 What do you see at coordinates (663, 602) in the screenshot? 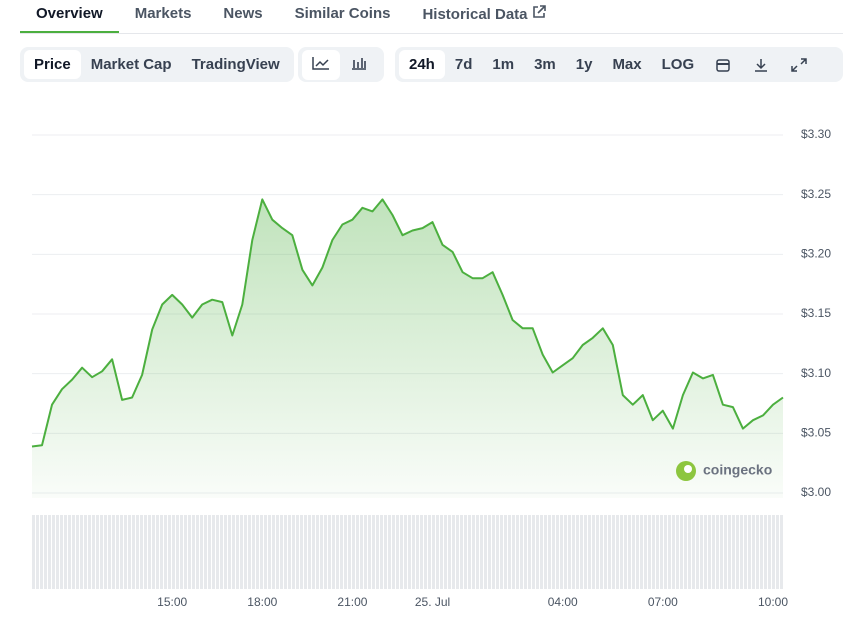
I see `x-tick-label: 07:00` at bounding box center [663, 602].